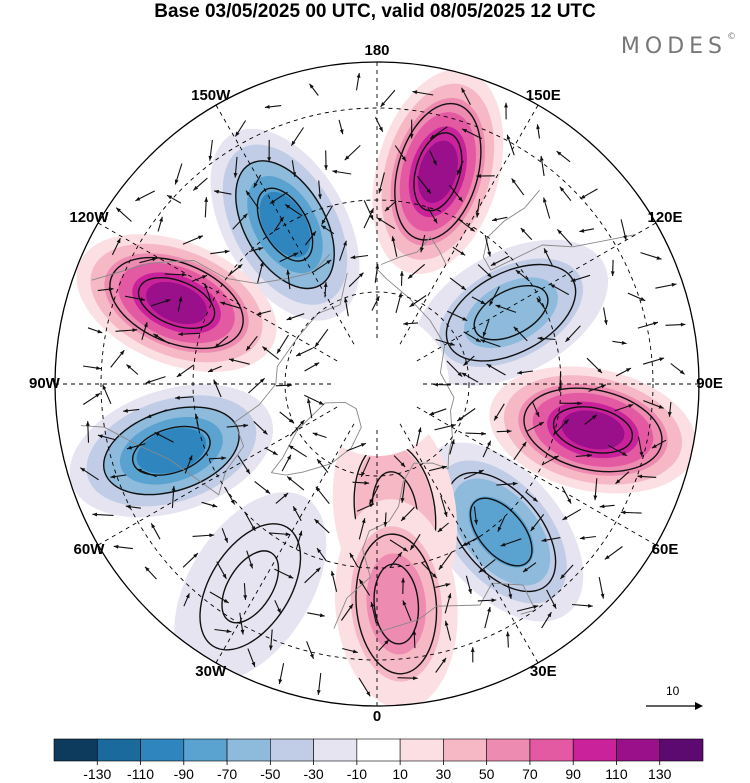 The image size is (750, 783). I want to click on anomaly-pos-90e-ridge, so click(593, 430).